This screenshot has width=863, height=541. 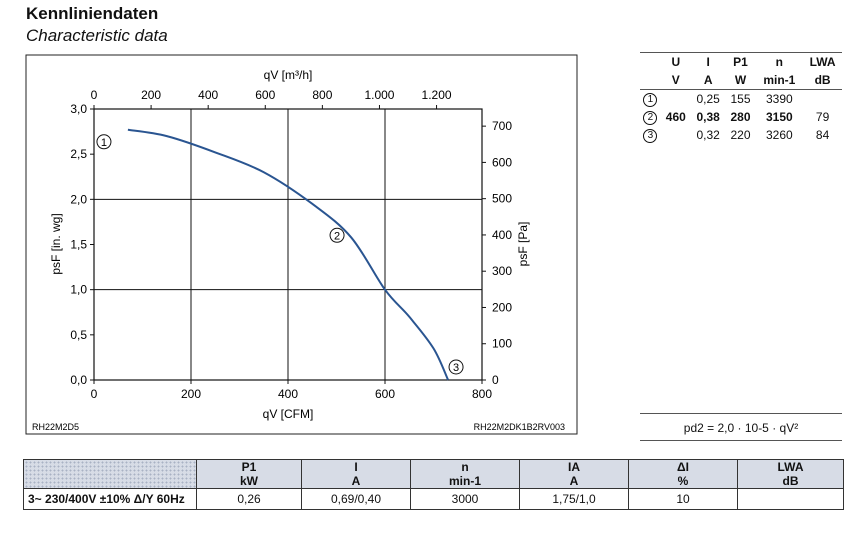 What do you see at coordinates (675, 117) in the screenshot?
I see `table-cell: 460` at bounding box center [675, 117].